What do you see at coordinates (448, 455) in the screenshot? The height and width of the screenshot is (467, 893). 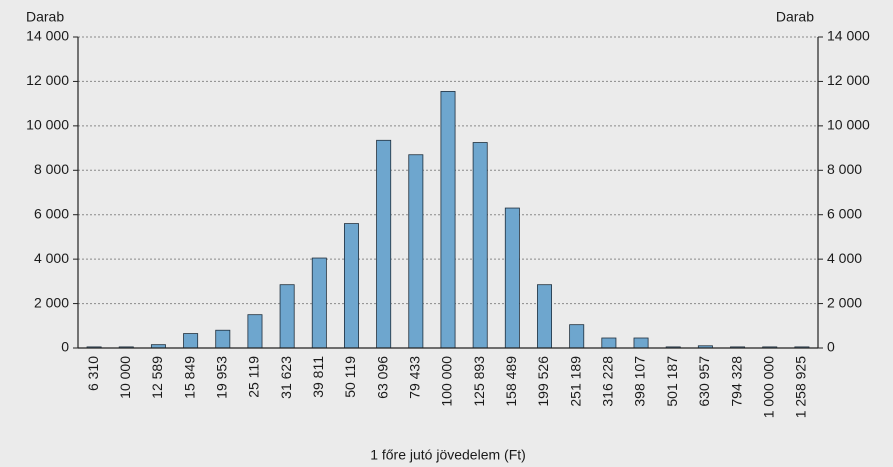 I see `x-axis-label: 1 főre jutó jövedelem (Ft)` at bounding box center [448, 455].